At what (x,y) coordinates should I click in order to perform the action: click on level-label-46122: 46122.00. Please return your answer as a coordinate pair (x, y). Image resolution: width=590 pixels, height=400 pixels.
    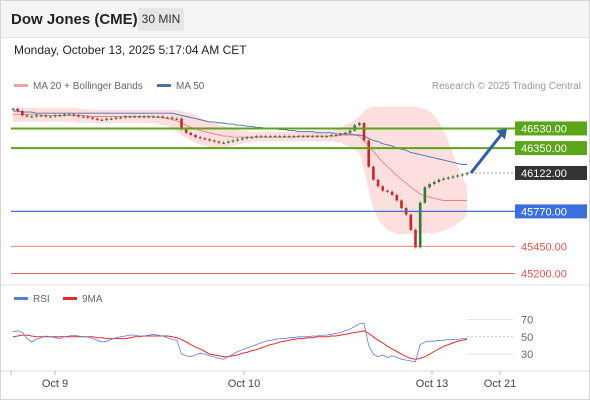
    Looking at the image, I should click on (544, 174).